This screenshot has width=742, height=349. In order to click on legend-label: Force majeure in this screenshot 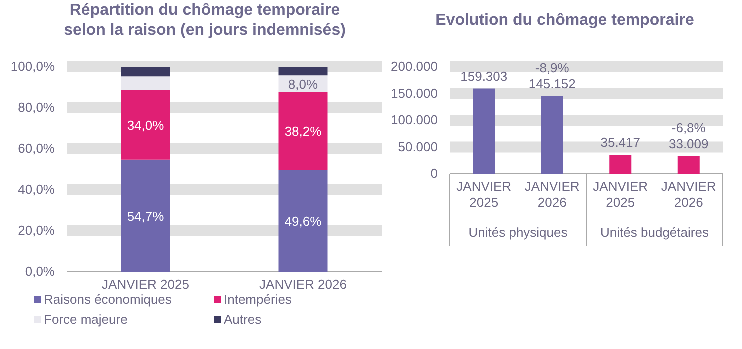, I will do `click(86, 319)`.